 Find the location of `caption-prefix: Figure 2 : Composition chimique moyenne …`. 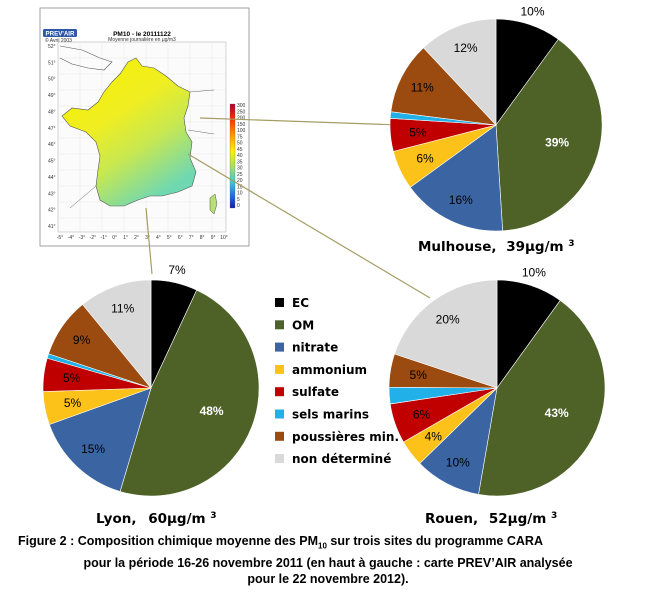

caption-prefix: Figure 2 : Composition chimique moyenne … is located at coordinates (168, 541).